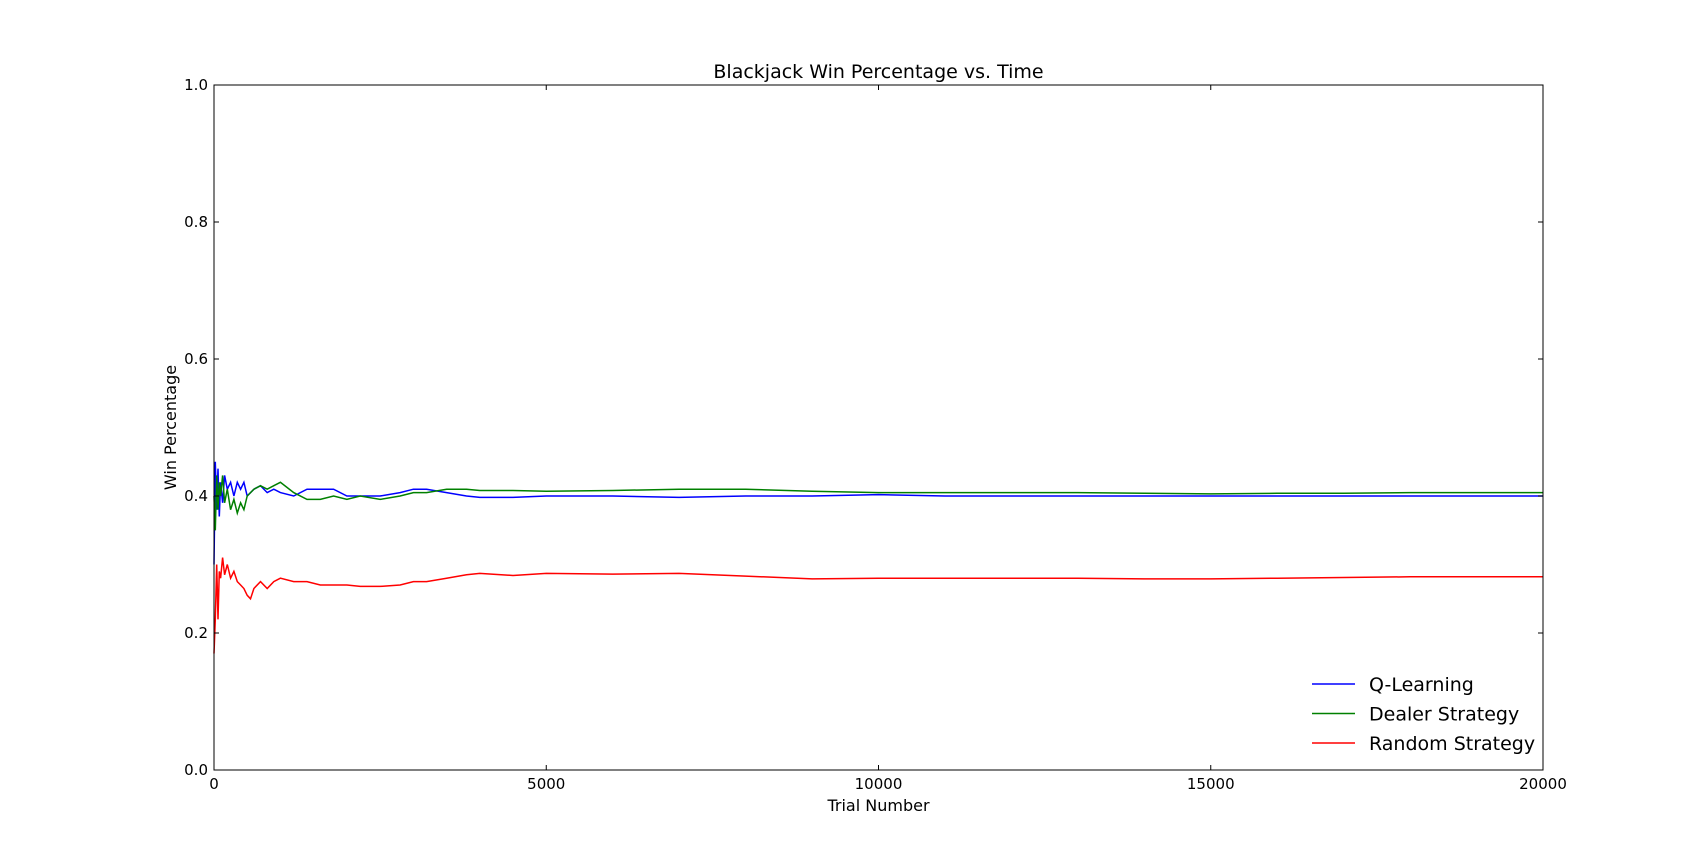  Describe the element at coordinates (196, 633) in the screenshot. I see `y-tick-label: 0.2` at that location.